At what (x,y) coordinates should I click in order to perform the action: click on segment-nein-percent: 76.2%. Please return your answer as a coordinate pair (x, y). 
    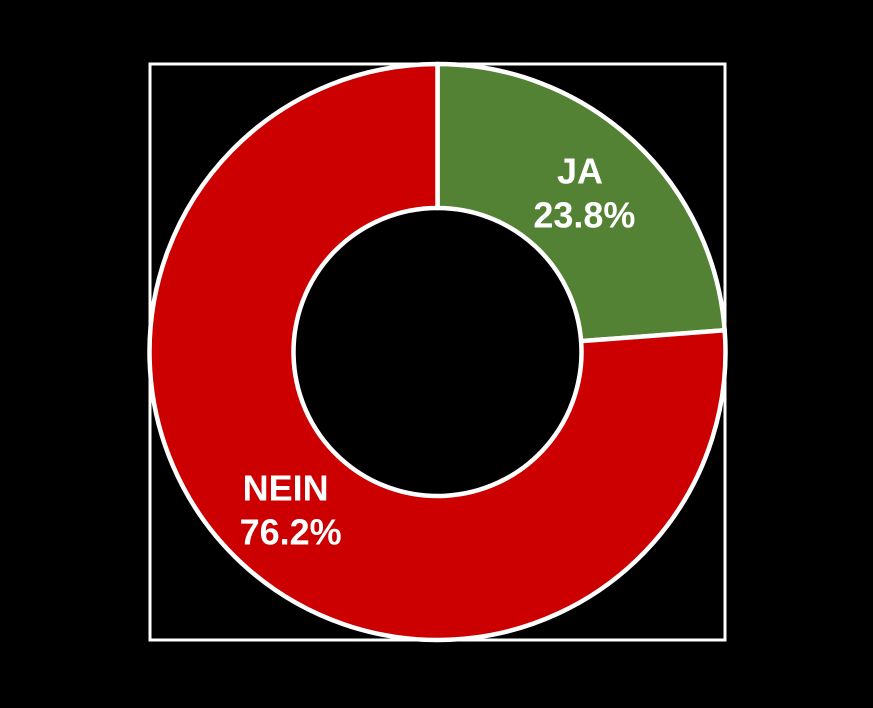
    Looking at the image, I should click on (291, 531).